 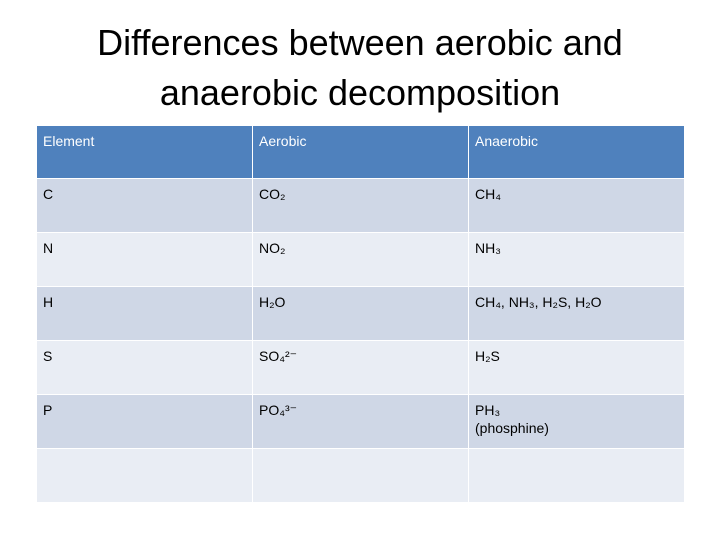 What do you see at coordinates (48, 410) in the screenshot?
I see `cell-text: P` at bounding box center [48, 410].